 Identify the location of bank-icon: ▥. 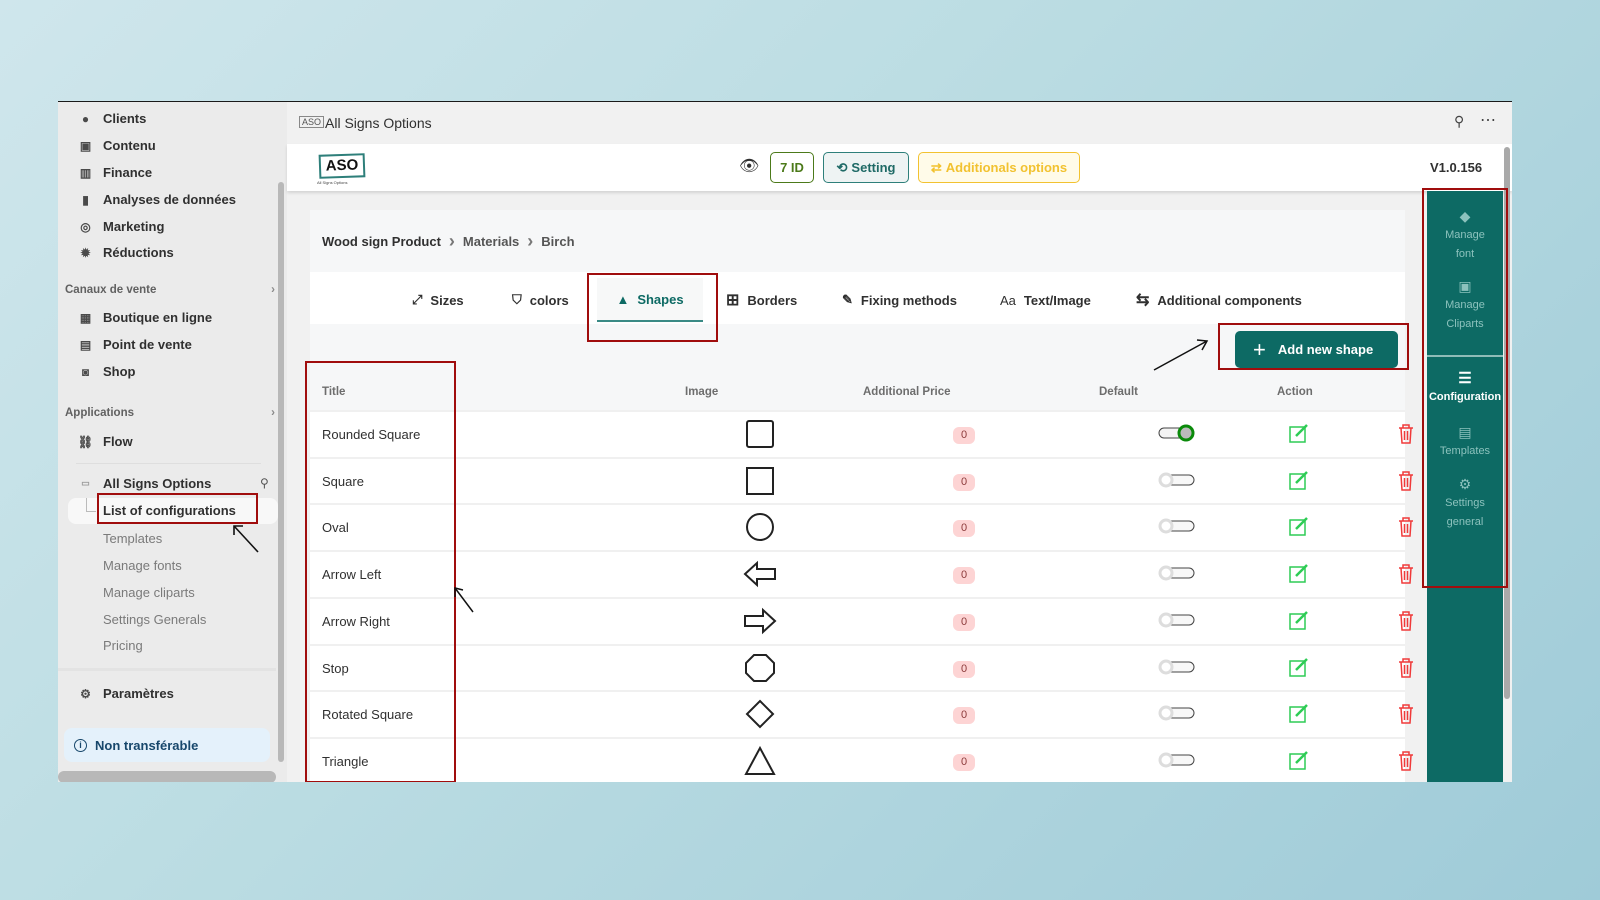
(85, 172).